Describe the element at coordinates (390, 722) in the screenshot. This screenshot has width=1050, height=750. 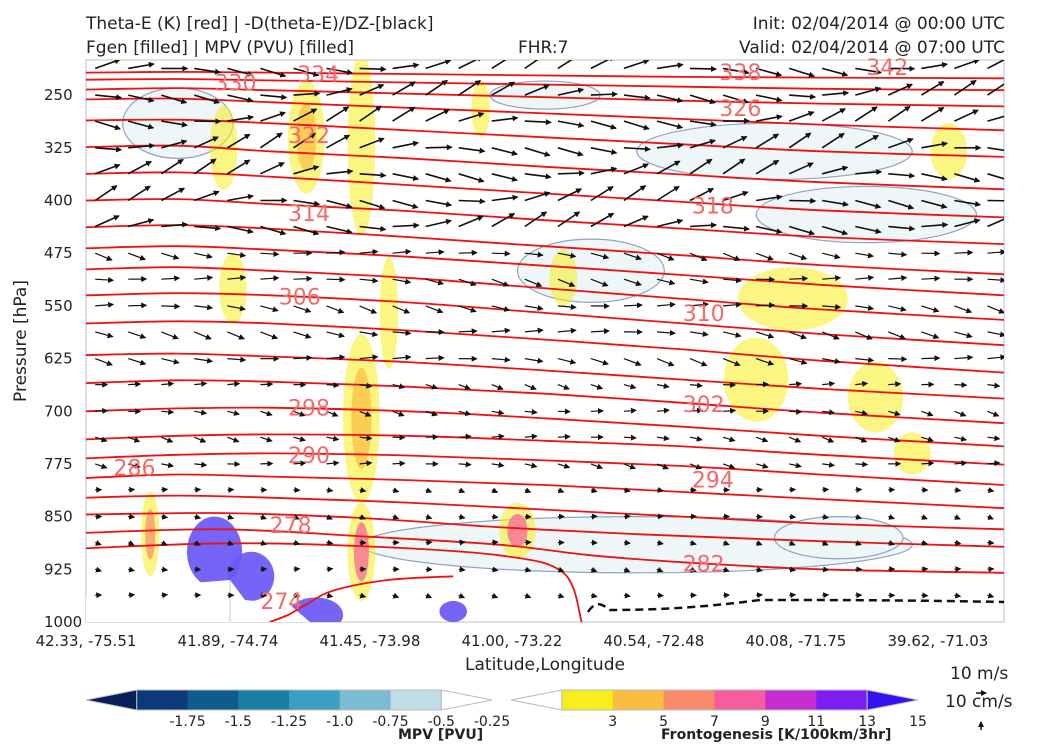
I see `mpv-colorbar-tick-4: -0.75` at that location.